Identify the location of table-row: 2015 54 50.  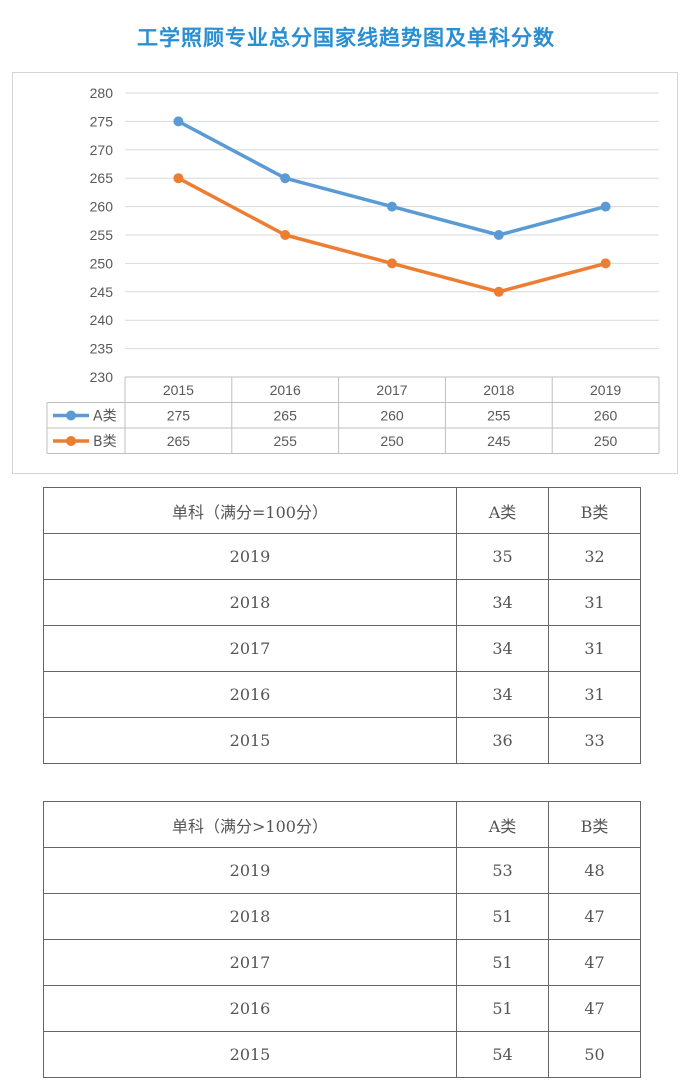
(342, 1054).